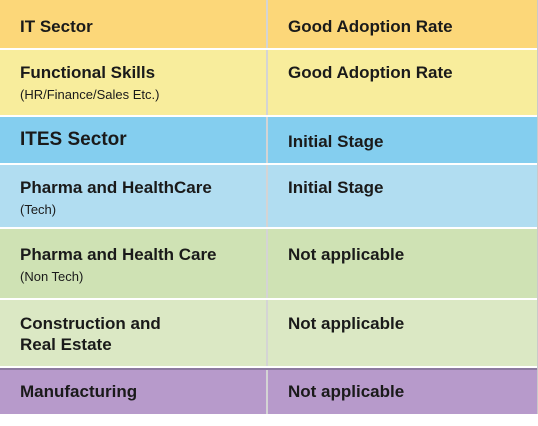 The image size is (538, 426). Describe the element at coordinates (73, 139) in the screenshot. I see `sector-name: ITES Sector` at that location.